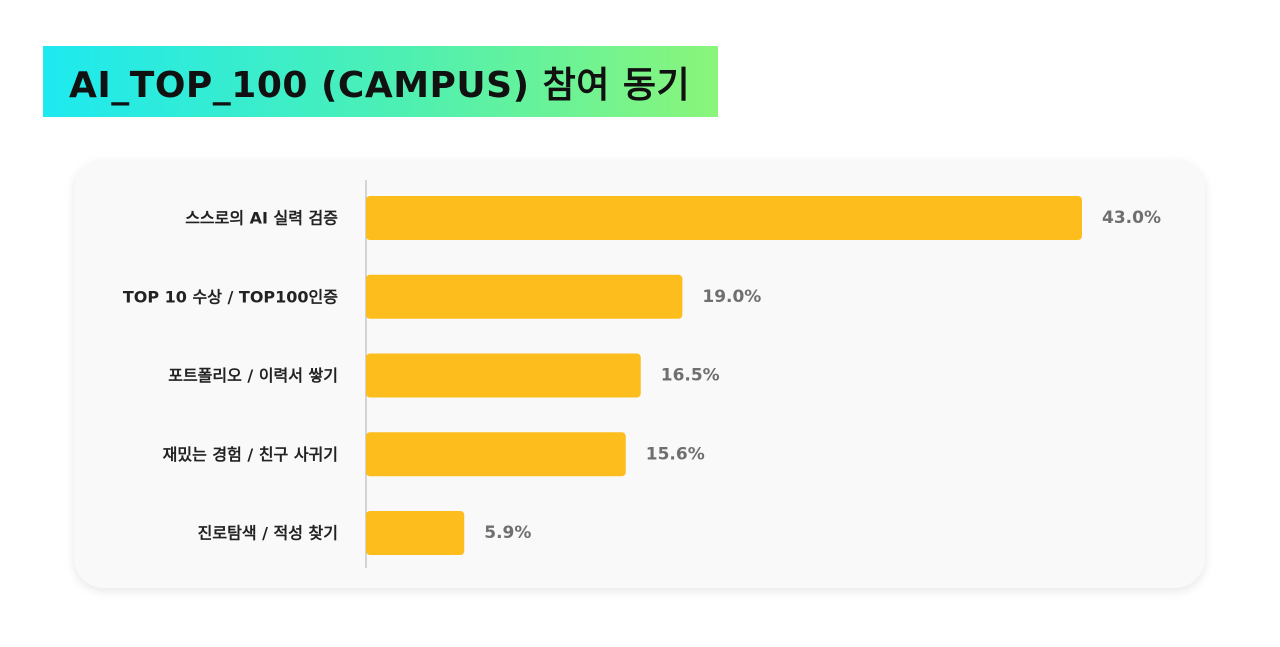  What do you see at coordinates (1131, 218) in the screenshot?
I see `value-label: 43.0%` at bounding box center [1131, 218].